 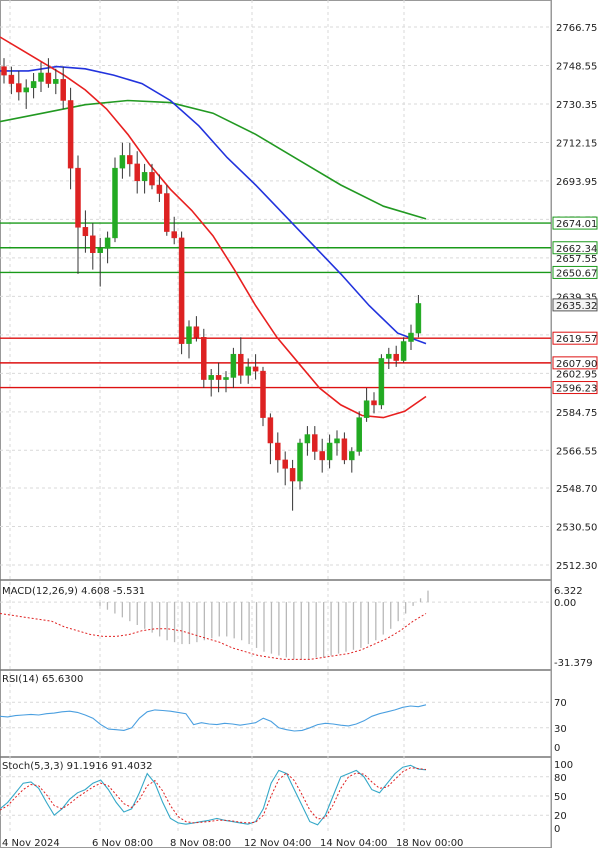 I want to click on last-price-box, so click(x=575, y=305).